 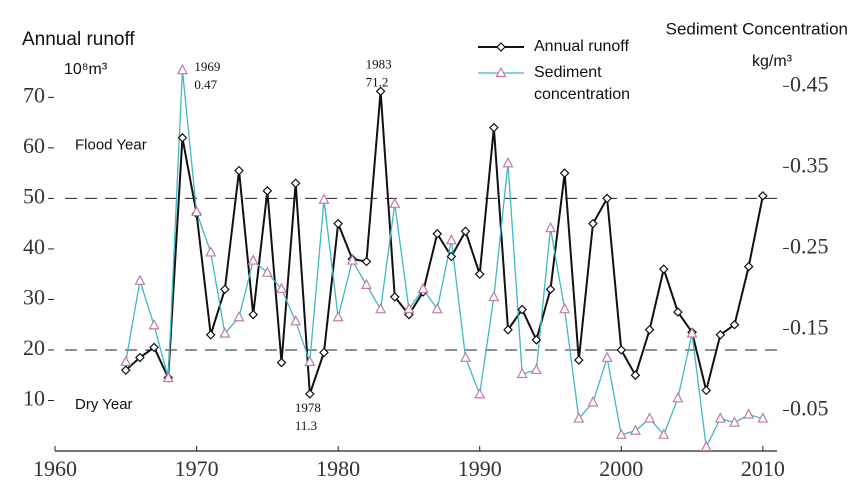 I want to click on legend-marker, so click(x=501, y=47).